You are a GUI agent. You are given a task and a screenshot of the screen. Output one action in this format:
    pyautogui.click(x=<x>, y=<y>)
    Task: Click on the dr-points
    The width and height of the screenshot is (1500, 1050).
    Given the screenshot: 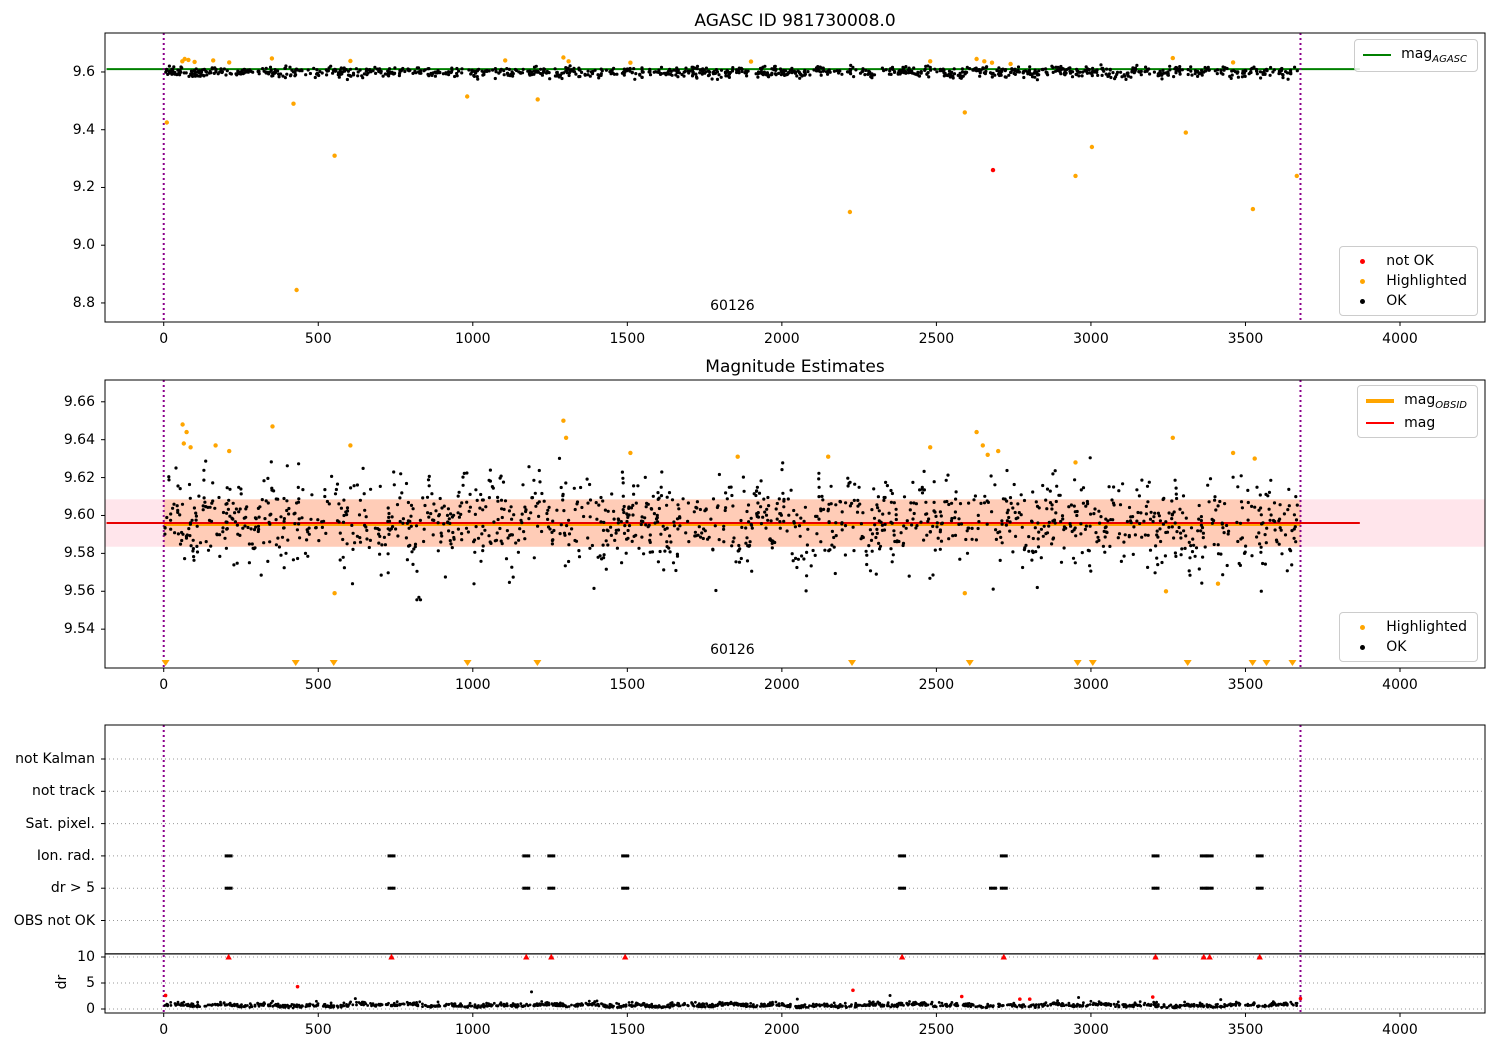 What is the action you would take?
    pyautogui.click(x=731, y=1004)
    